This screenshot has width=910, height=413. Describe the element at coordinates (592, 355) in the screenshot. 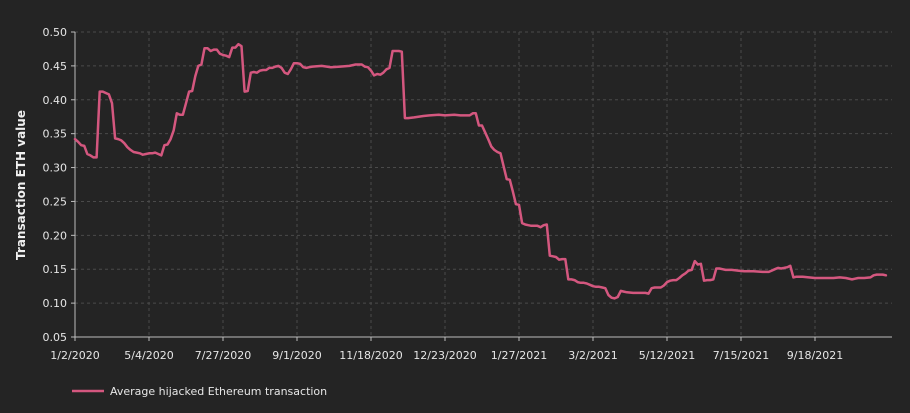

I see `x-tick-label: 3/2/2021` at that location.